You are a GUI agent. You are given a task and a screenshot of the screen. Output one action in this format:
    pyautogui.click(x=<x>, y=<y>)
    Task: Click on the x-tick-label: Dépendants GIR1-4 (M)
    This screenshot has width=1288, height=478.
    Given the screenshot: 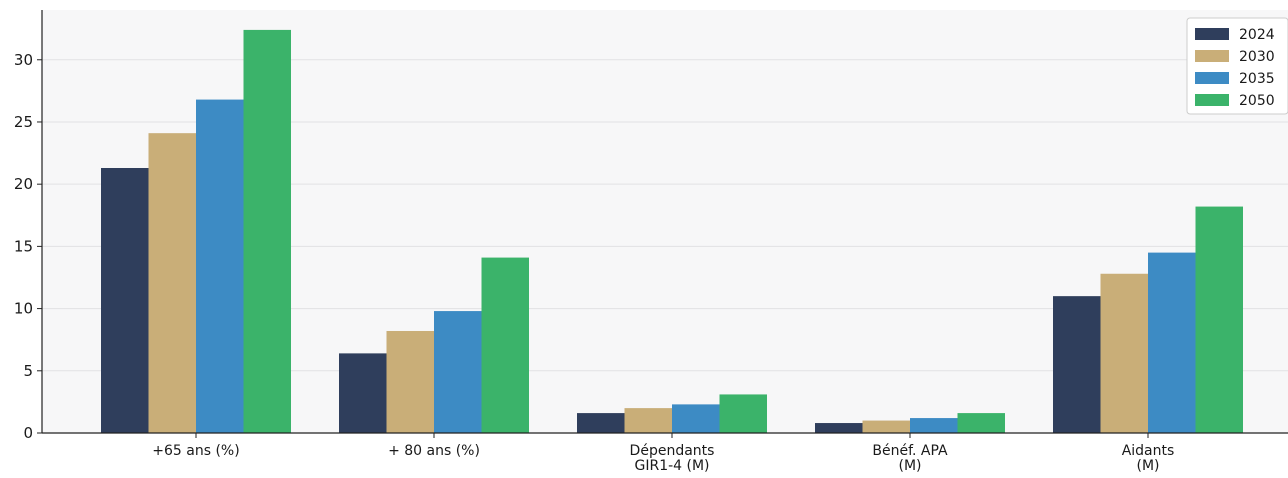 What is the action you would take?
    pyautogui.click(x=672, y=458)
    